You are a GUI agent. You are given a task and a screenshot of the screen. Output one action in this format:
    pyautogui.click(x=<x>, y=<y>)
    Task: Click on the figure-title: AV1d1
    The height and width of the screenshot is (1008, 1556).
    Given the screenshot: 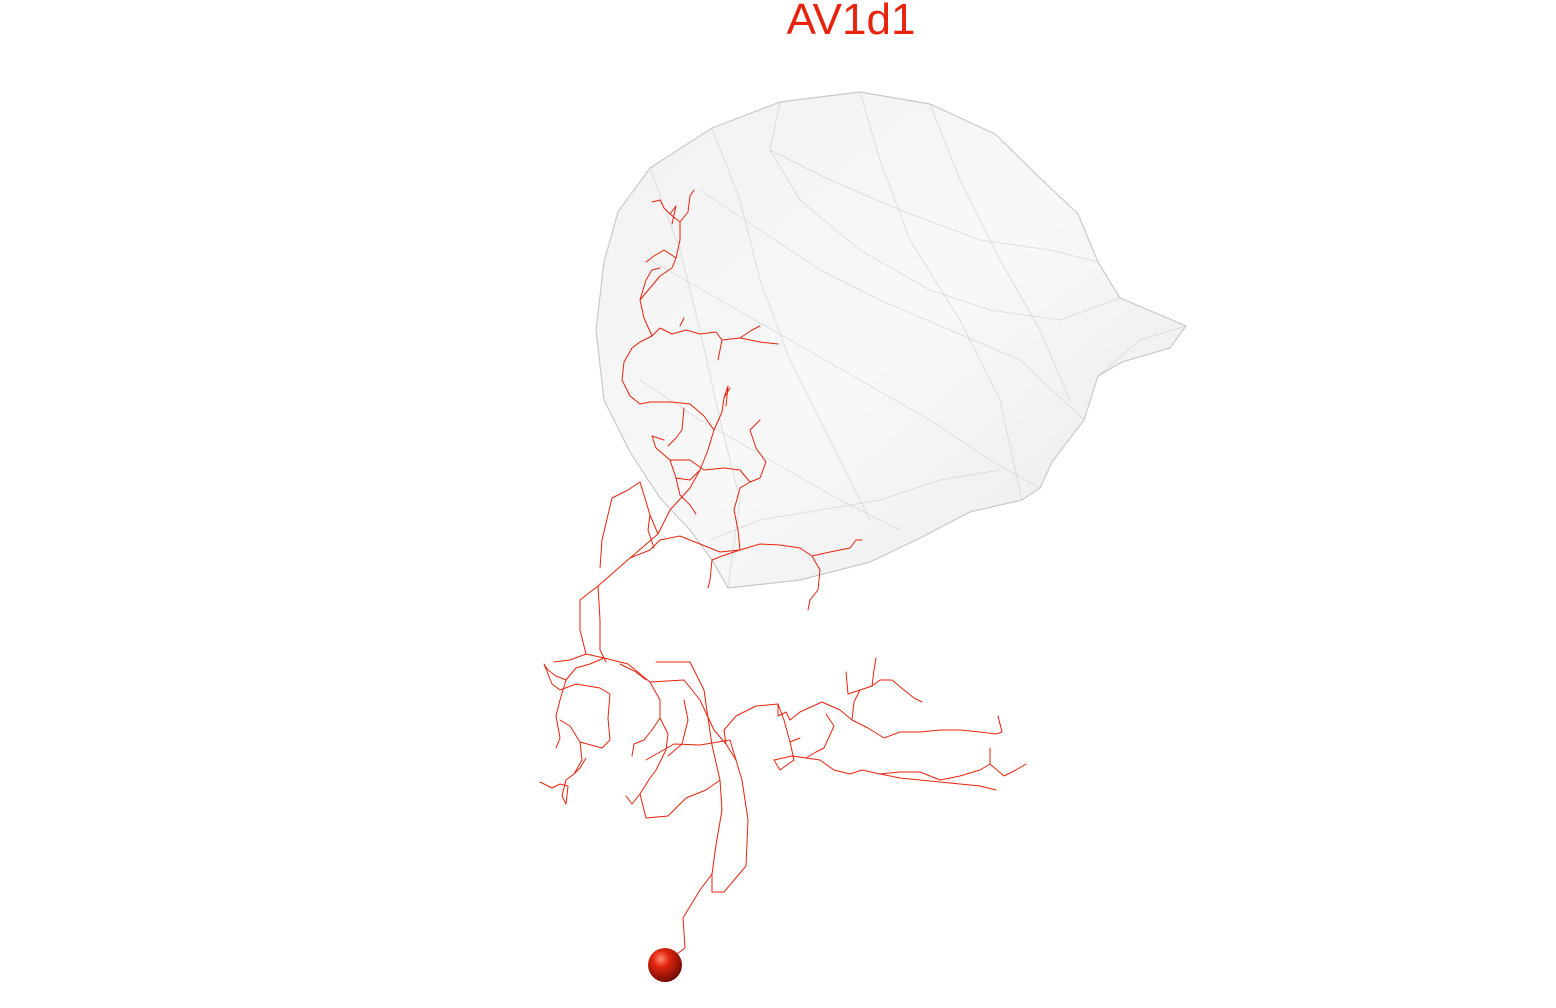 What is the action you would take?
    pyautogui.click(x=851, y=22)
    